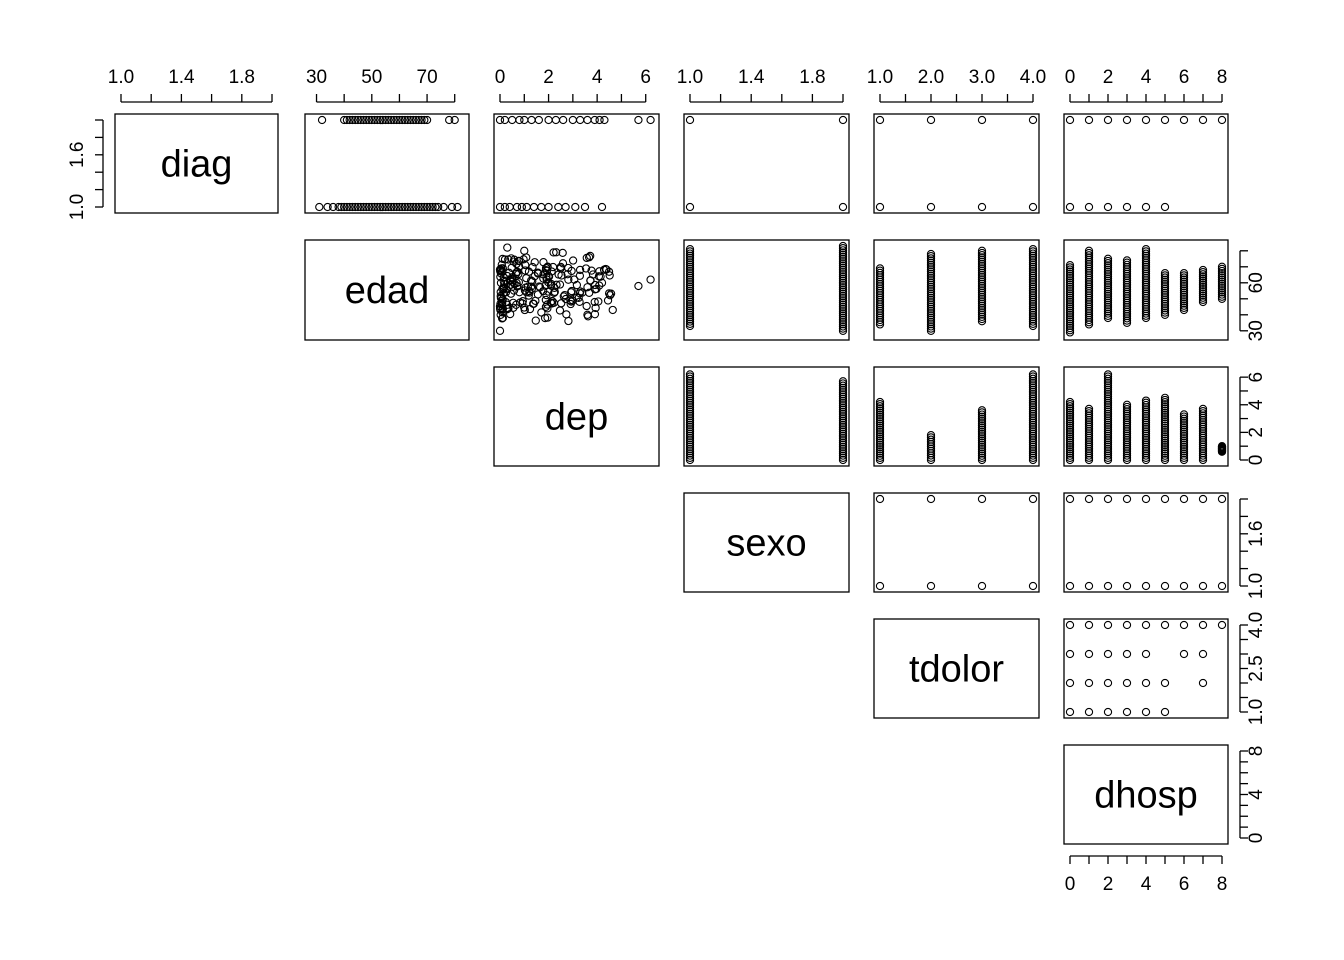 Image resolution: width=1344 pixels, height=960 pixels. Describe the element at coordinates (121, 77) in the screenshot. I see `top-tick-label-diag: 1.0` at that location.